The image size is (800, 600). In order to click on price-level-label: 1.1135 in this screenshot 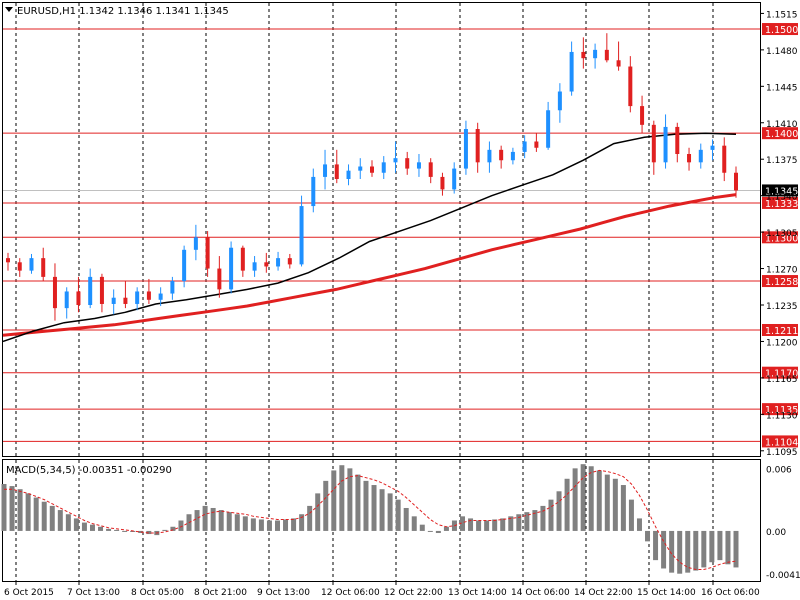, I will do `click(781, 410)`.